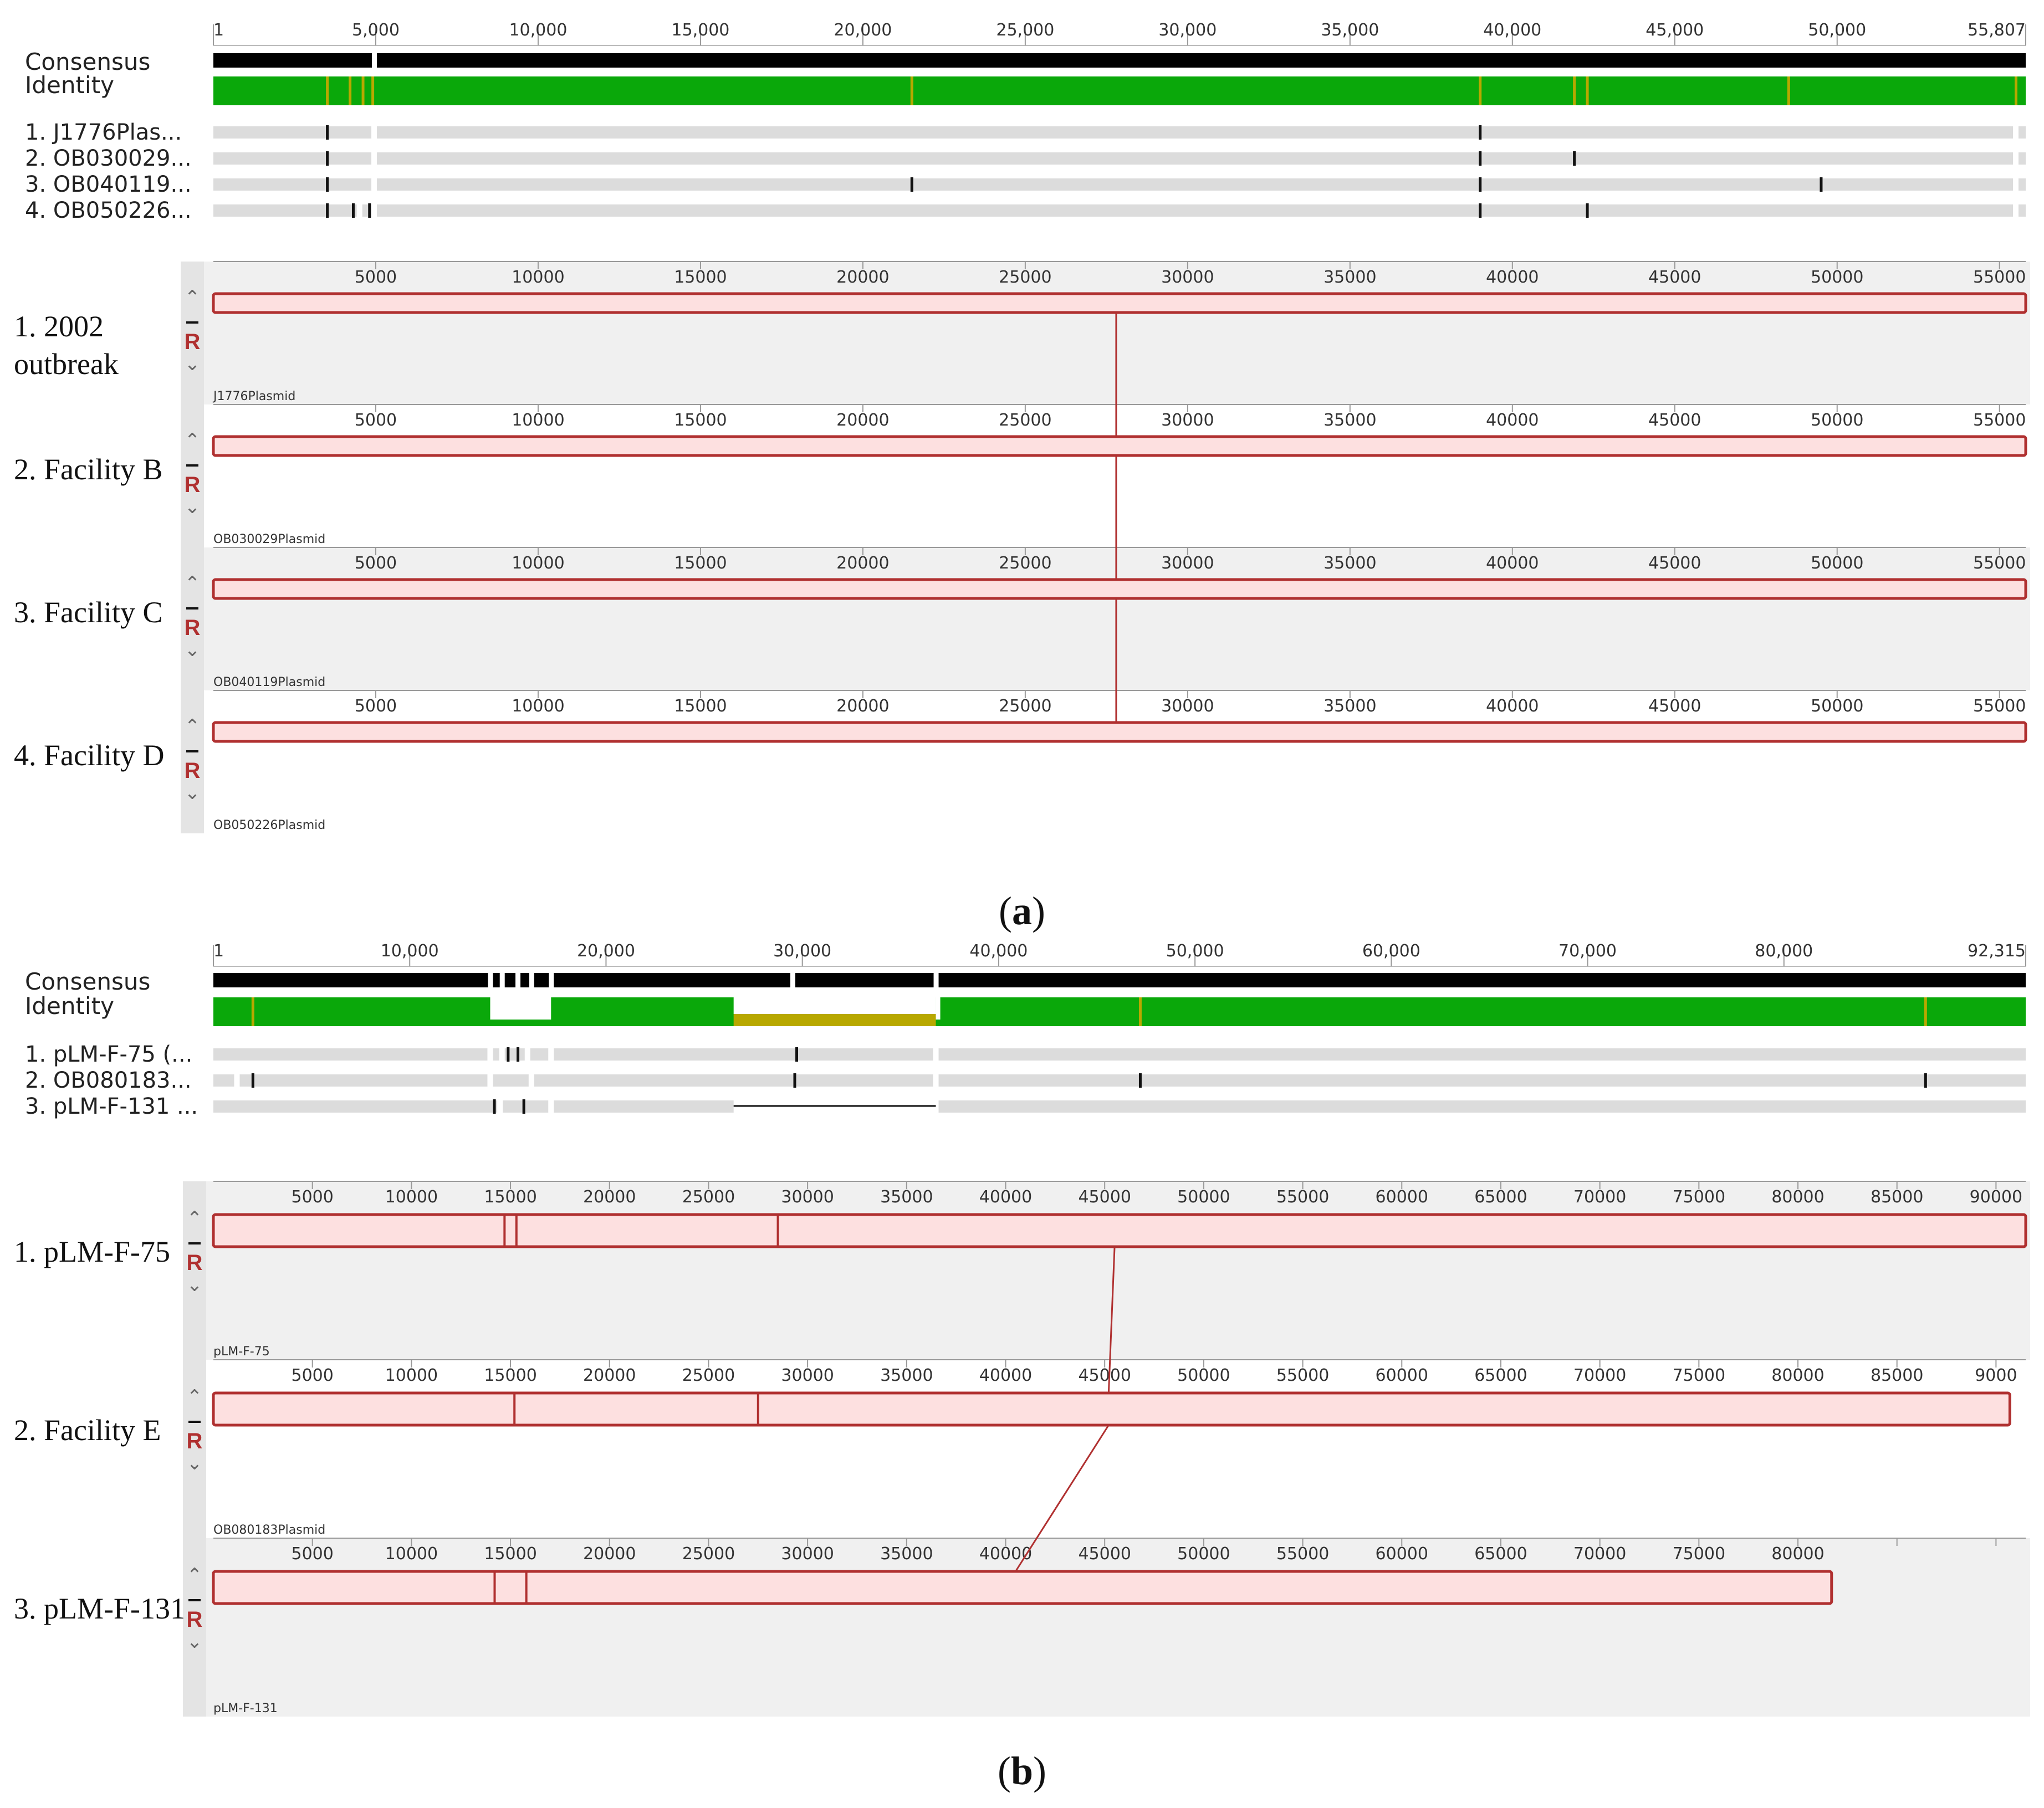 The image size is (2044, 1808). Describe the element at coordinates (1350, 706) in the screenshot. I see `track-scale-label: 35000` at that location.